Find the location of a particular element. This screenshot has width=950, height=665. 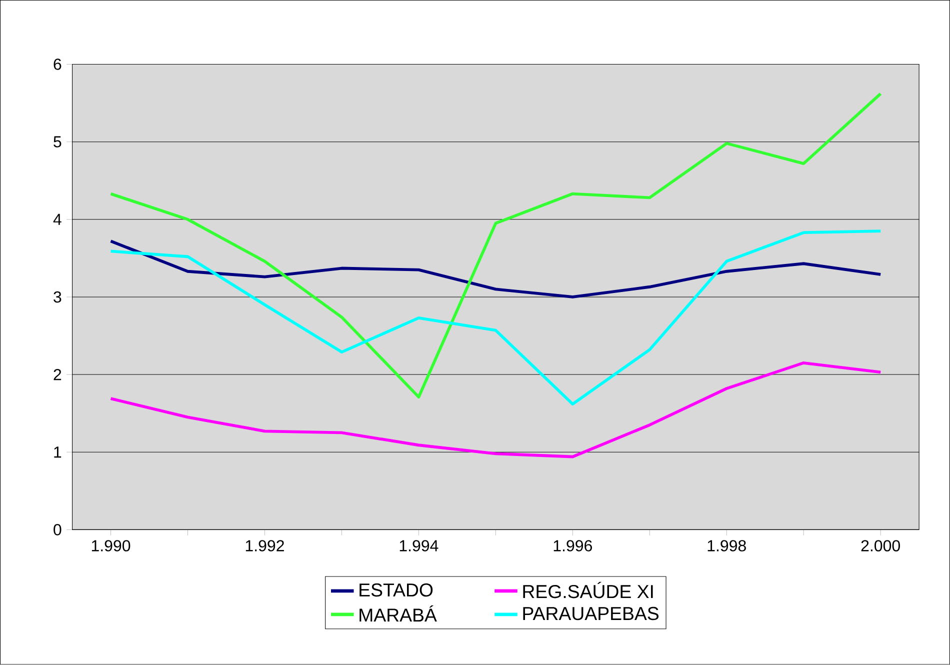

legend-label: REG.SAÚDE XI is located at coordinates (588, 590).